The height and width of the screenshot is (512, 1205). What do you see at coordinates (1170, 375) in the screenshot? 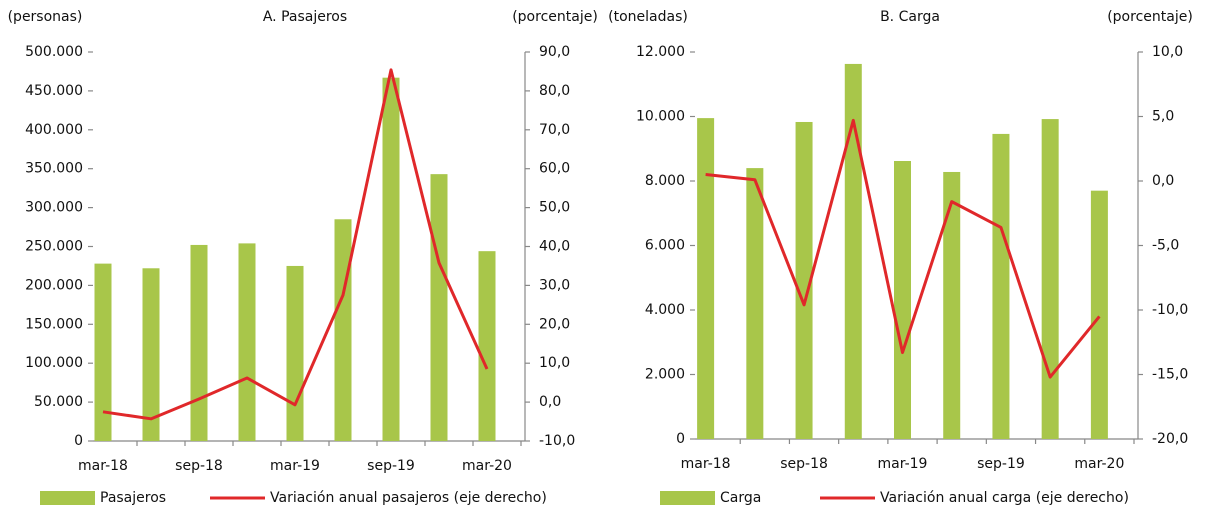
I see `y2-tick-label: -15,0` at bounding box center [1170, 375].